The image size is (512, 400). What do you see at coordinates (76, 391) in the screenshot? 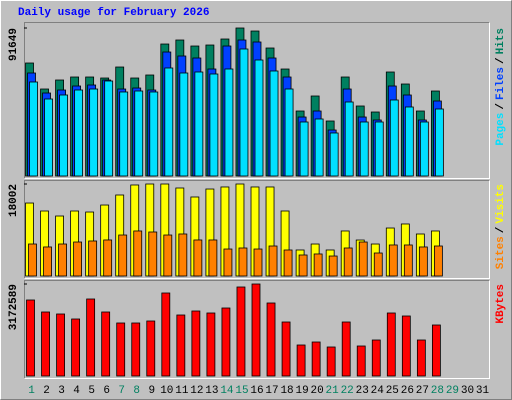
I see `x-tick-label: 4` at bounding box center [76, 391].